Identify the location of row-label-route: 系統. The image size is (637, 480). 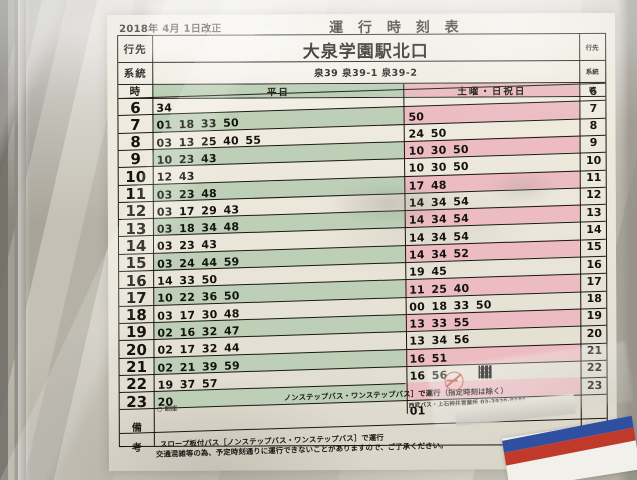
(135, 73).